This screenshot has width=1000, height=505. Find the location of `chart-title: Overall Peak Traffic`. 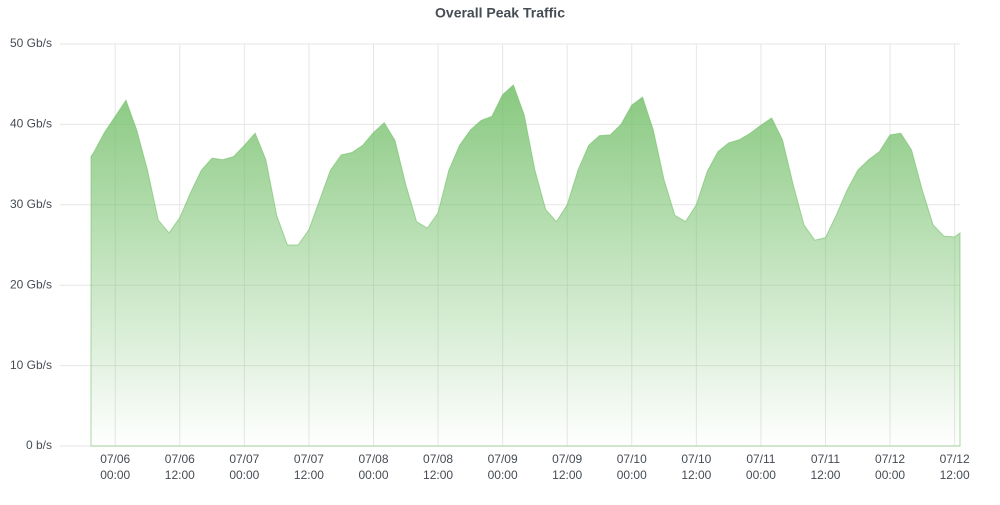

chart-title: Overall Peak Traffic is located at coordinates (500, 13).